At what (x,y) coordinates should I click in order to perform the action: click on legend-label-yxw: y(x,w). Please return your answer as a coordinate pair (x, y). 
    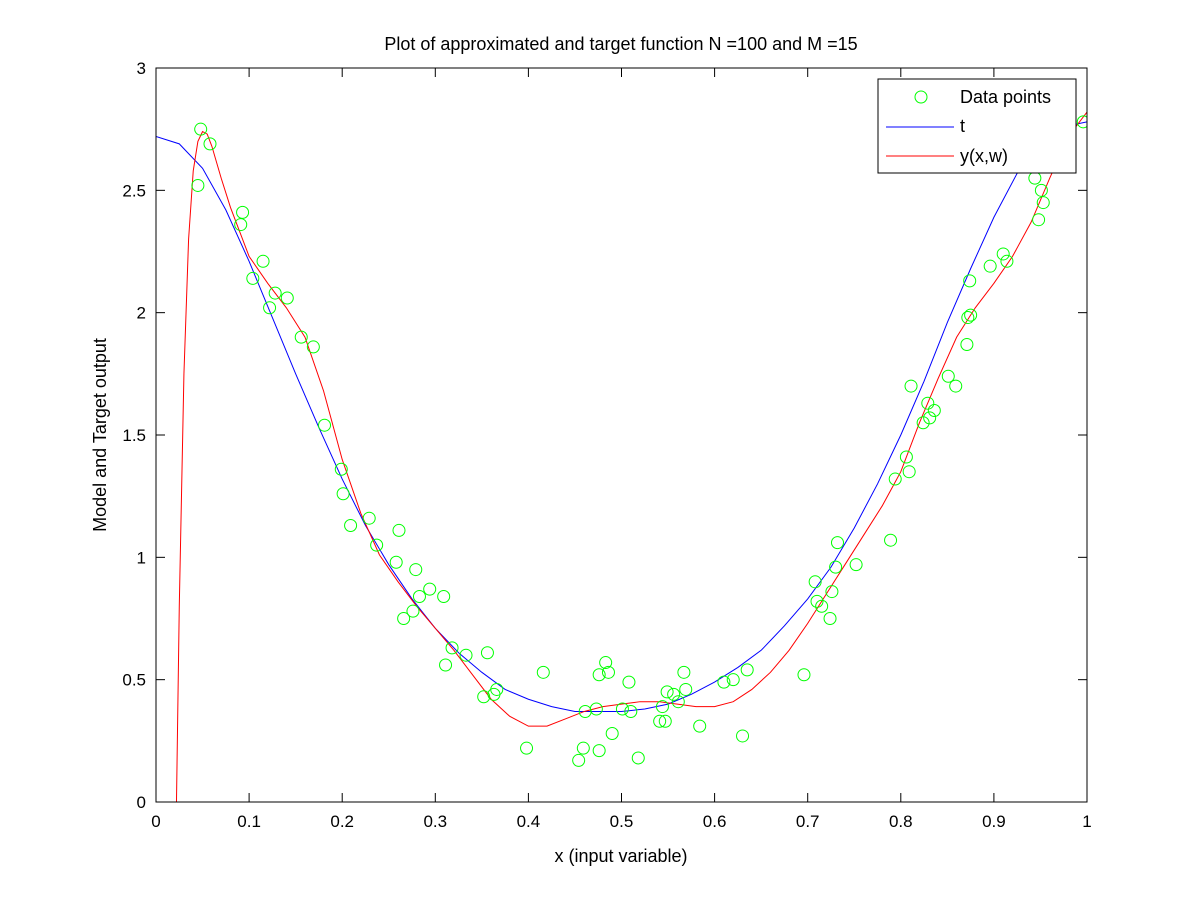
    Looking at the image, I should click on (984, 156).